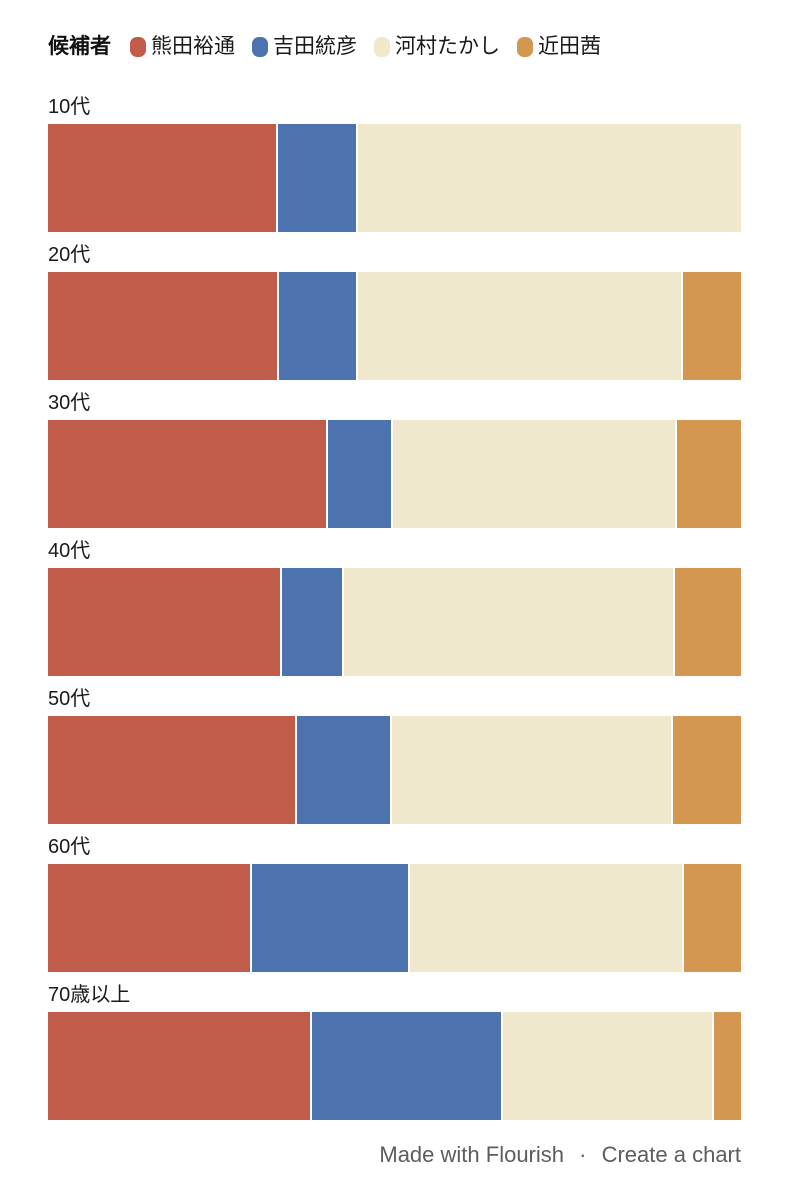 The height and width of the screenshot is (1200, 789). I want to click on category-label: 40代, so click(69, 551).